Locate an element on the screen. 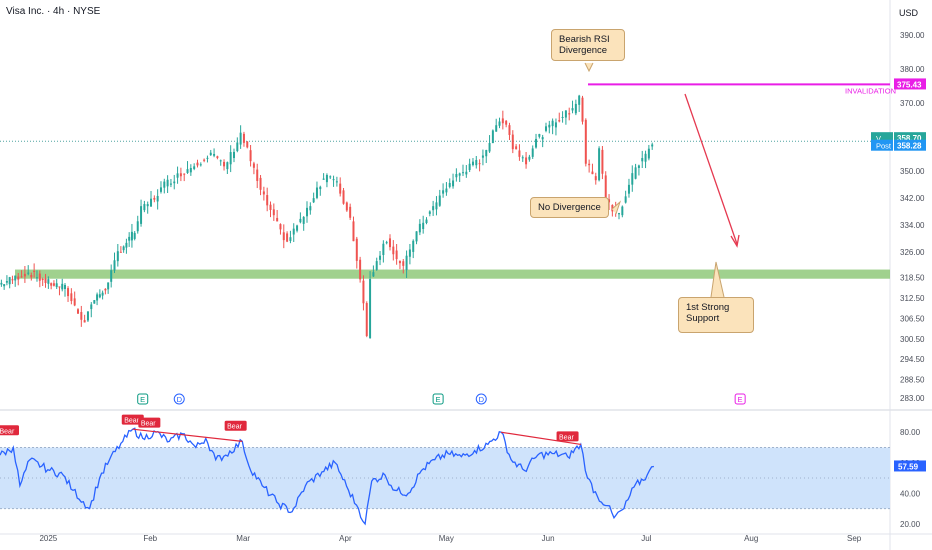 This screenshot has width=932, height=550. price-tick-label: 380.00 is located at coordinates (912, 69).